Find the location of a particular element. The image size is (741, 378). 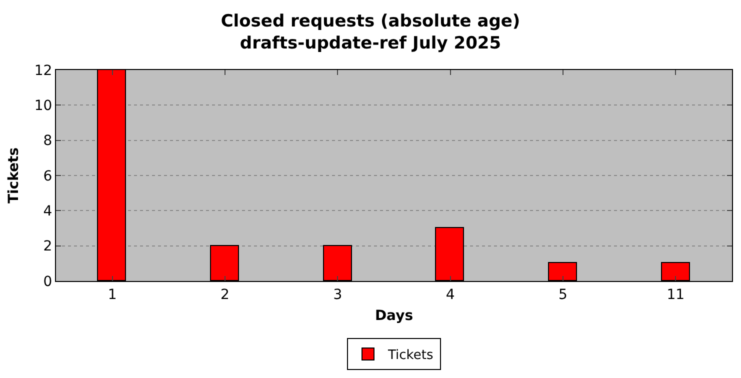

y-axis-title: Tickets is located at coordinates (14, 175).